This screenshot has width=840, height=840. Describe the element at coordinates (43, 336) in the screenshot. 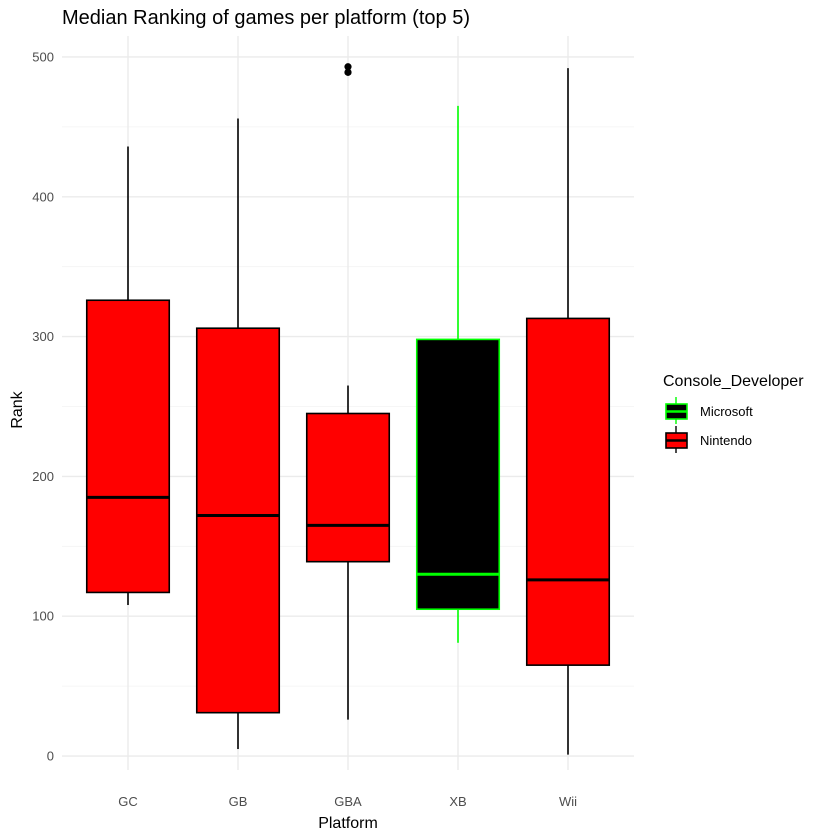

I see `y-tick-label: 300` at that location.